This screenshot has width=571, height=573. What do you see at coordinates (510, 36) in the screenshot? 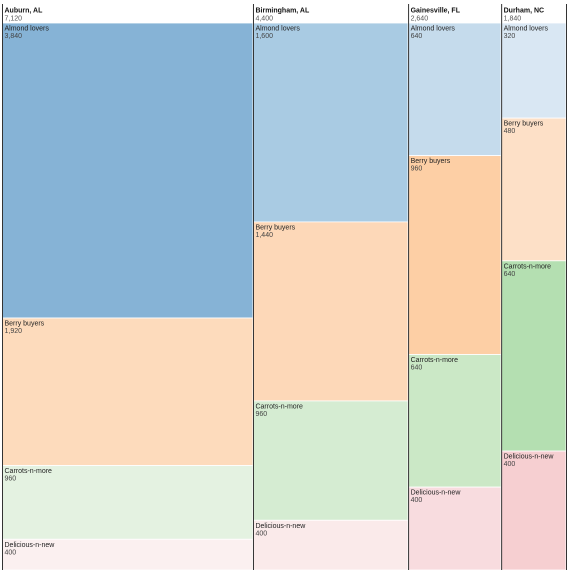
I see `segment-value-durham-nc-almond-lovers: 320` at bounding box center [510, 36].